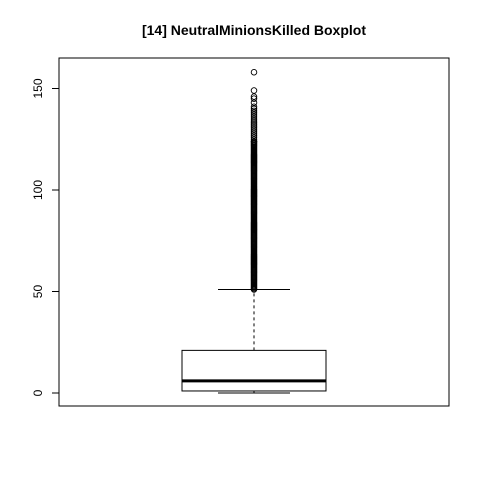  I want to click on y-tick-label: 150, so click(38, 88).